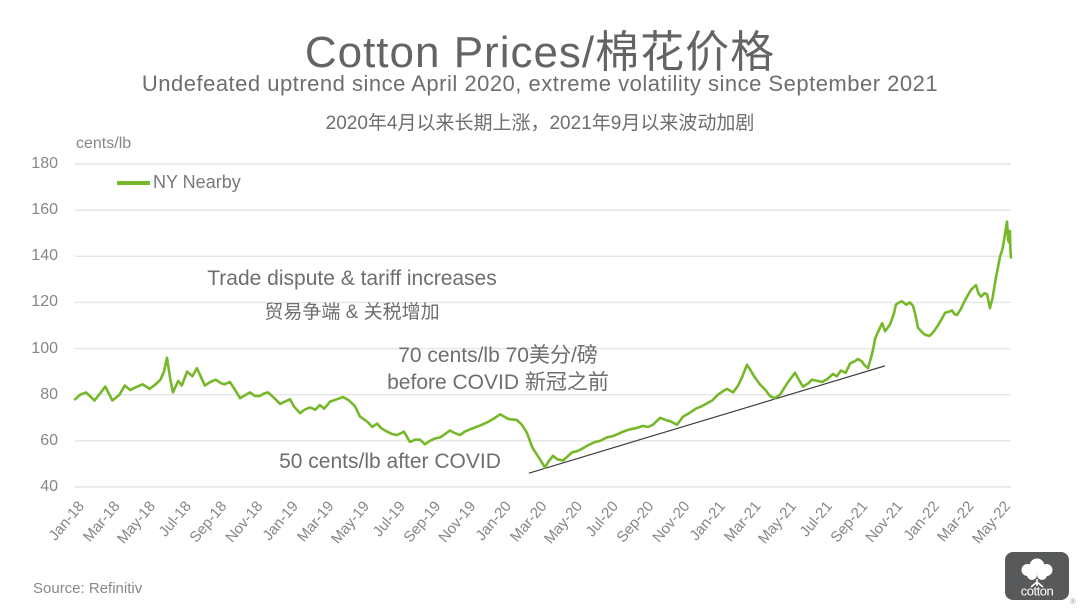 This screenshot has width=1080, height=608. What do you see at coordinates (991, 523) in the screenshot?
I see `x-axis-tick-label: May-22` at bounding box center [991, 523].